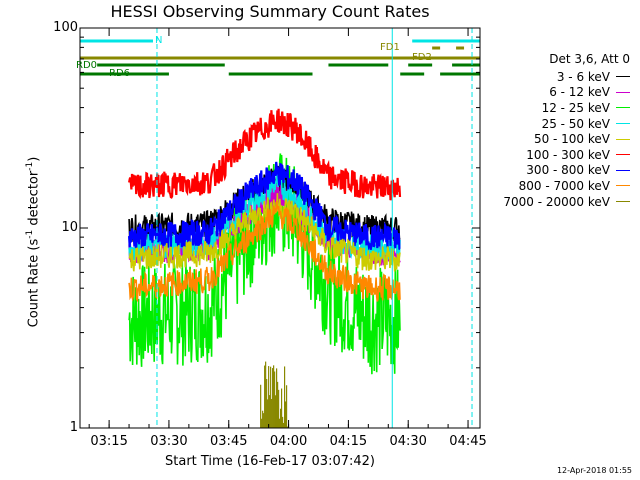  I want to click on series-7000-20000-kev, so click(274, 394).